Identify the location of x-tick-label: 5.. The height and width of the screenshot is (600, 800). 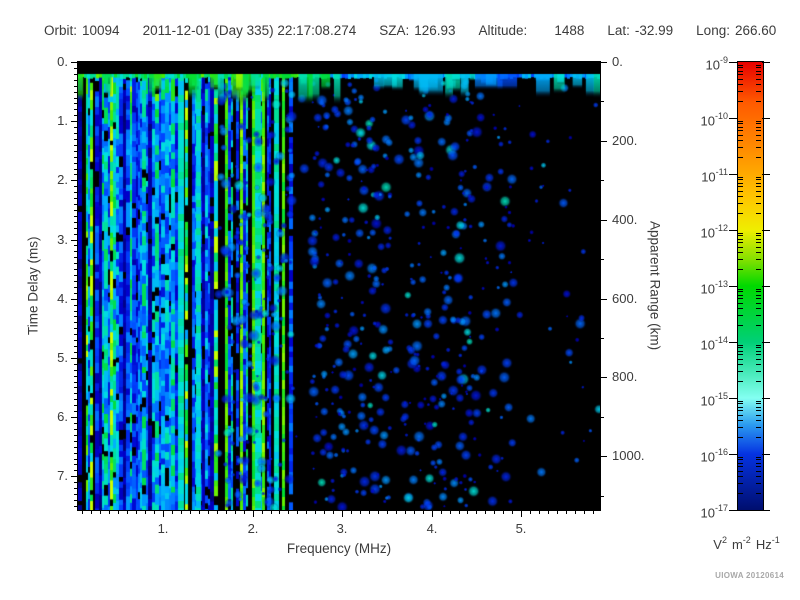
(521, 528).